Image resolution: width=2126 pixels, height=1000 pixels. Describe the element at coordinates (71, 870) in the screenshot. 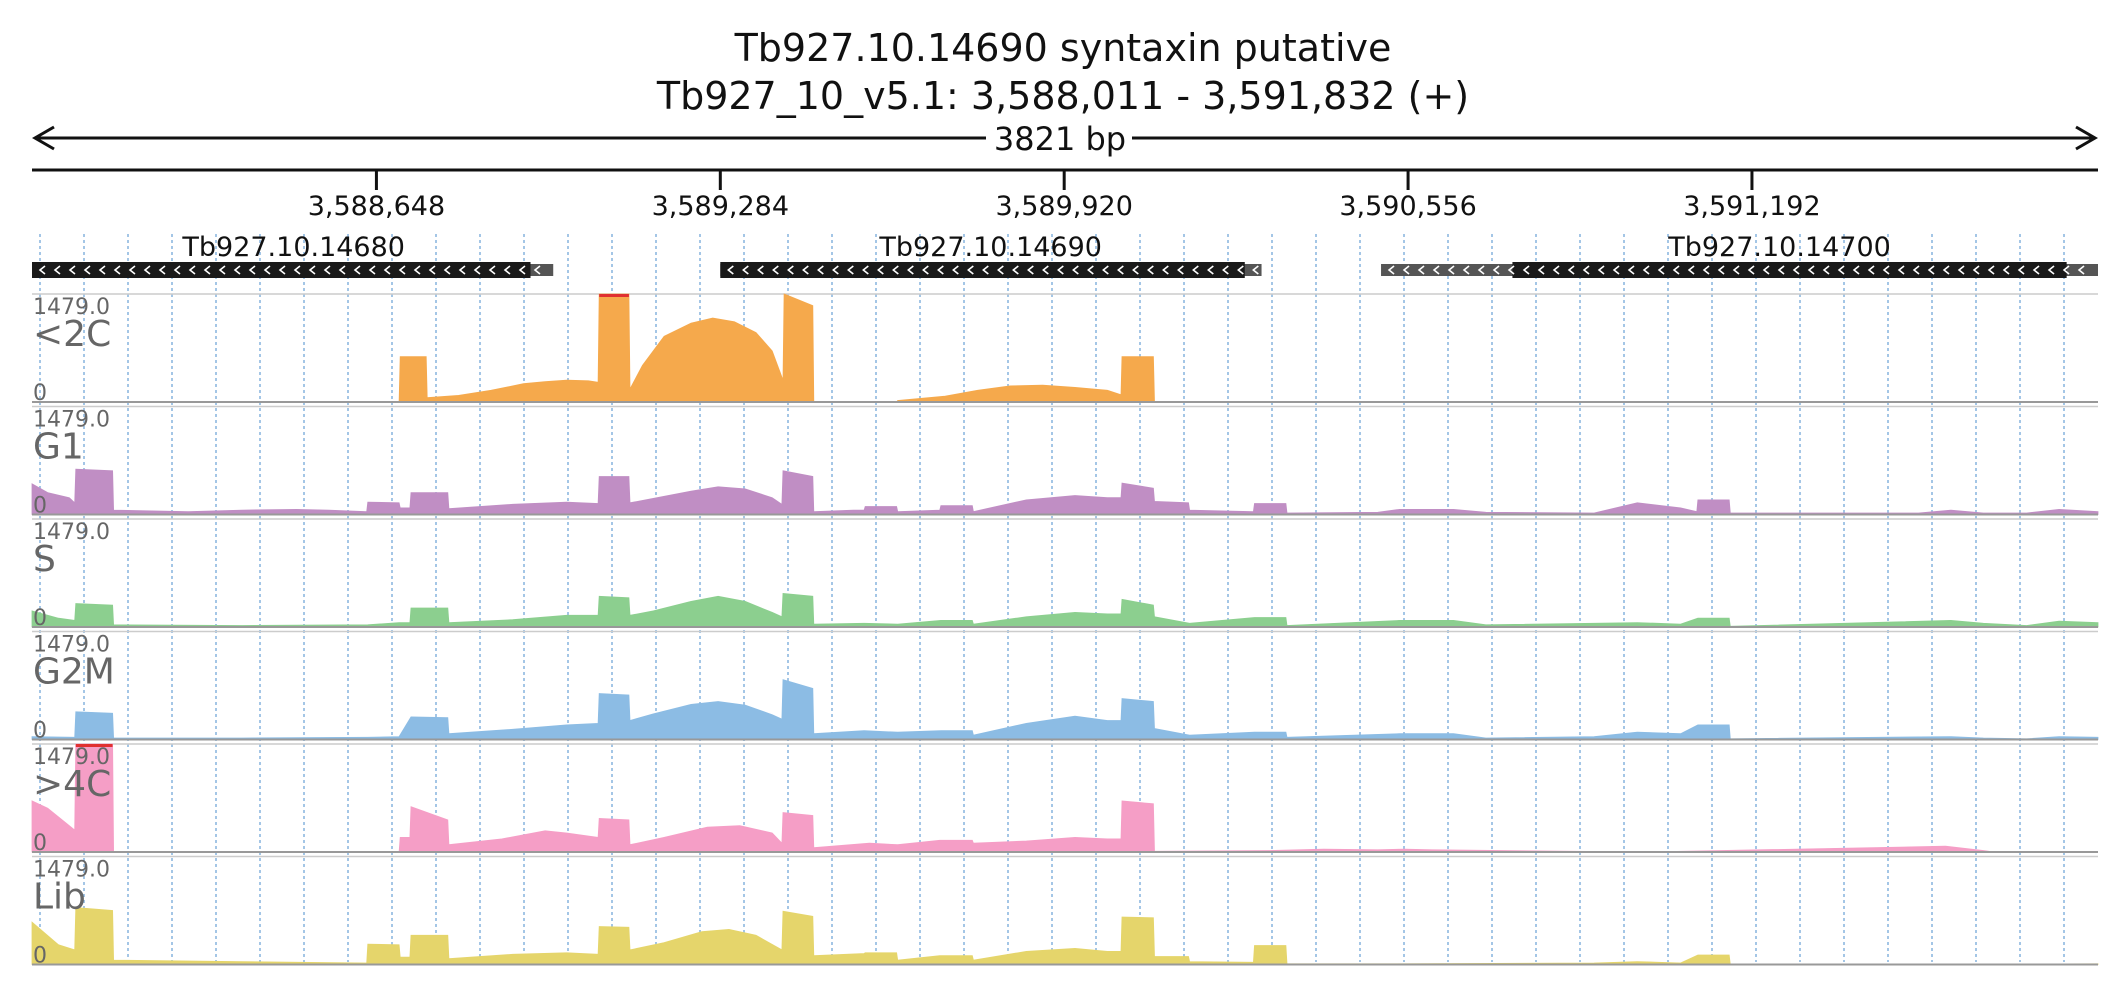

I see `track-5-ymax-label: 1479.0` at that location.